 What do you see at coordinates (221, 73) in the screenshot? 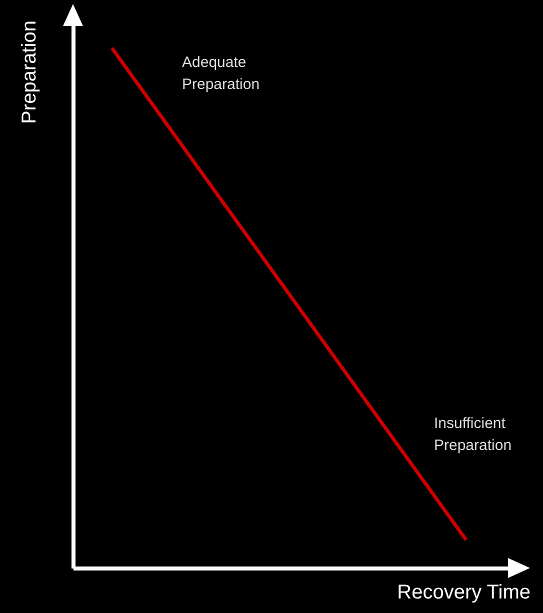
I see `annotation: Adequate Preparation` at bounding box center [221, 73].